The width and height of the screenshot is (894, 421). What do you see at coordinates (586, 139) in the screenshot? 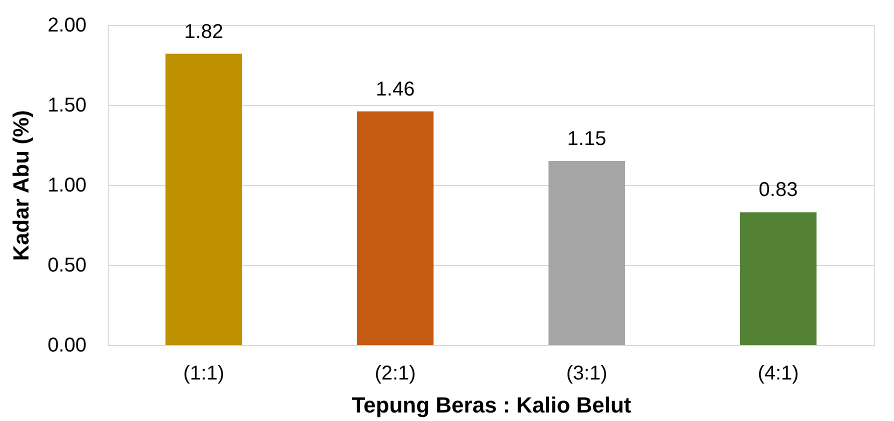
I see `data-label: 1.15` at bounding box center [586, 139].